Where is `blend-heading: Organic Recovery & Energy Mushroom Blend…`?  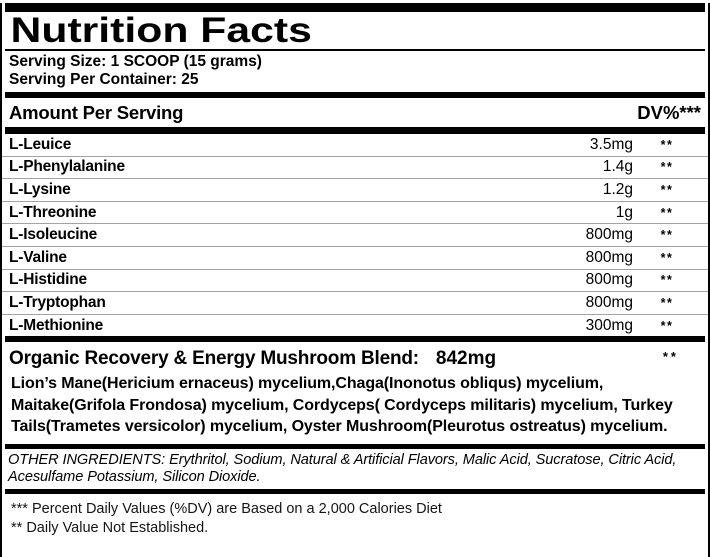
blend-heading: Organic Recovery & Energy Mushroom Blend… is located at coordinates (214, 359).